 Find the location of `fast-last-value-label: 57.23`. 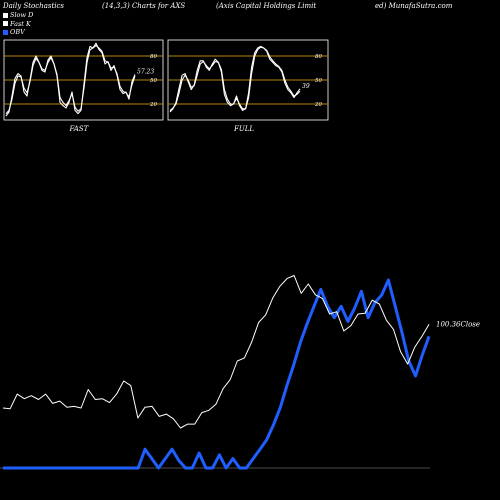

fast-last-value-label: 57.23 is located at coordinates (145, 71).